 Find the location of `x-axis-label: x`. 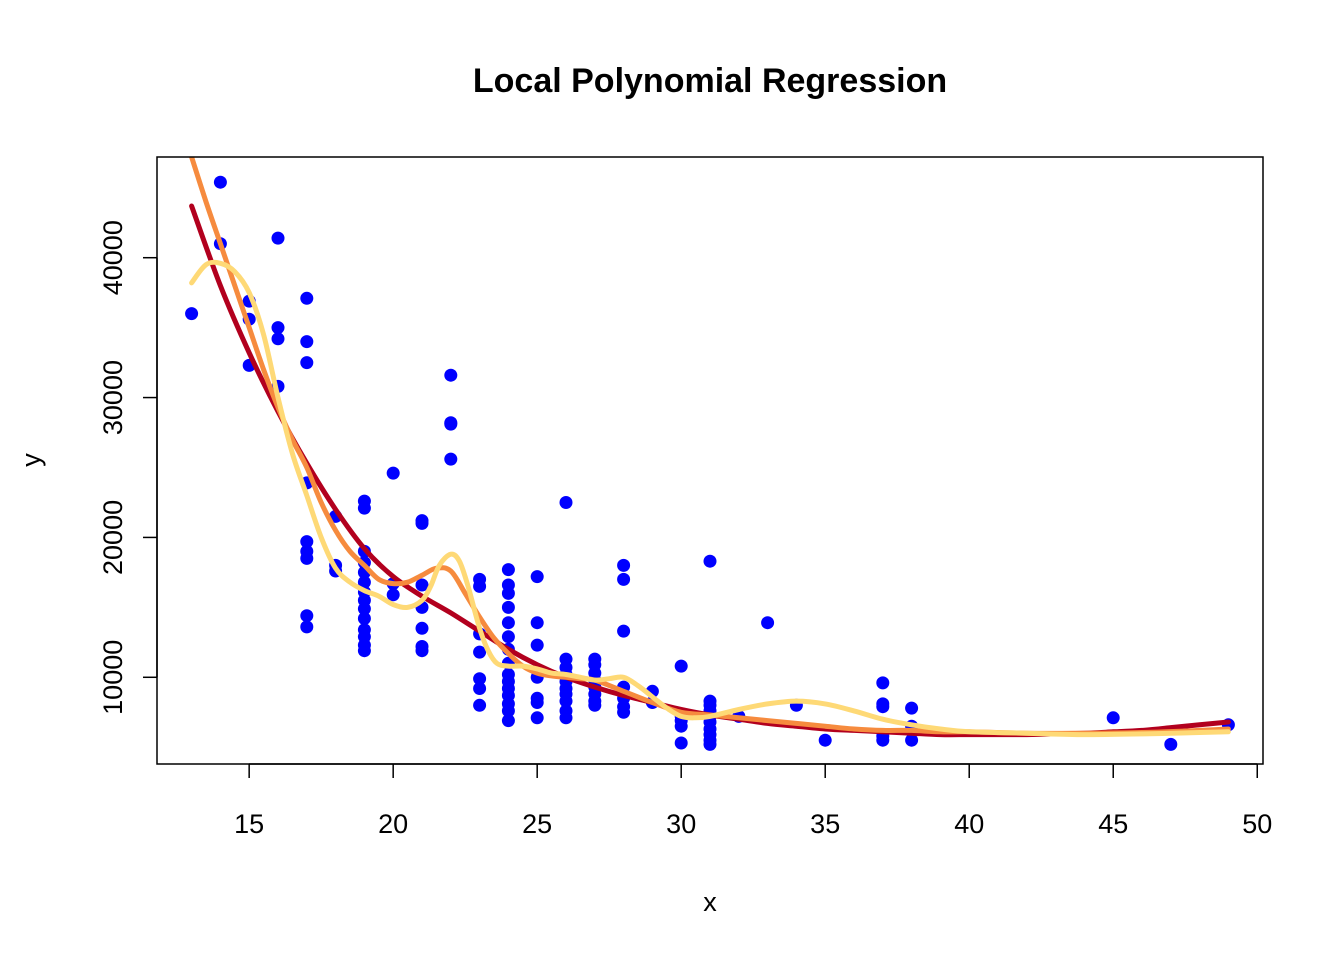

x-axis-label: x is located at coordinates (710, 902).